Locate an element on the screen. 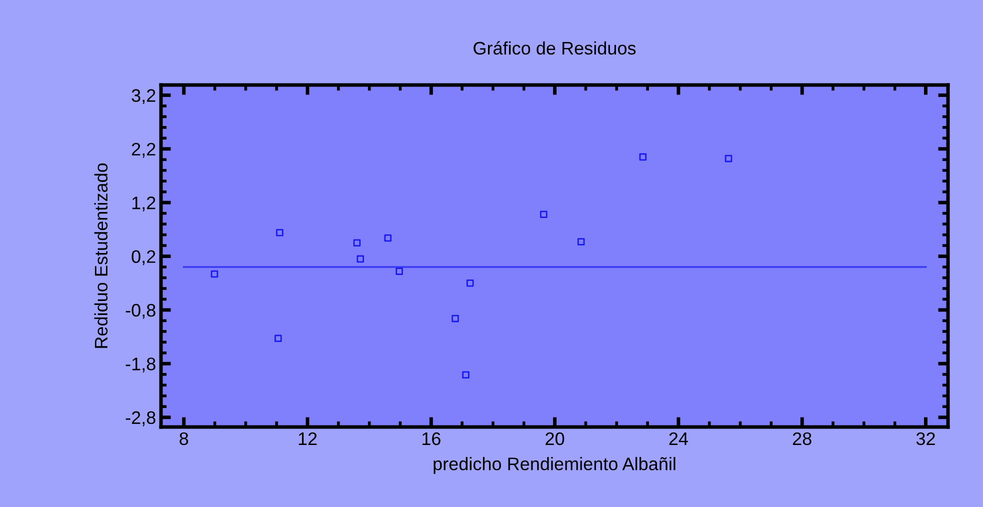 The image size is (983, 507). y-tick-label: 3,2 is located at coordinates (144, 96).